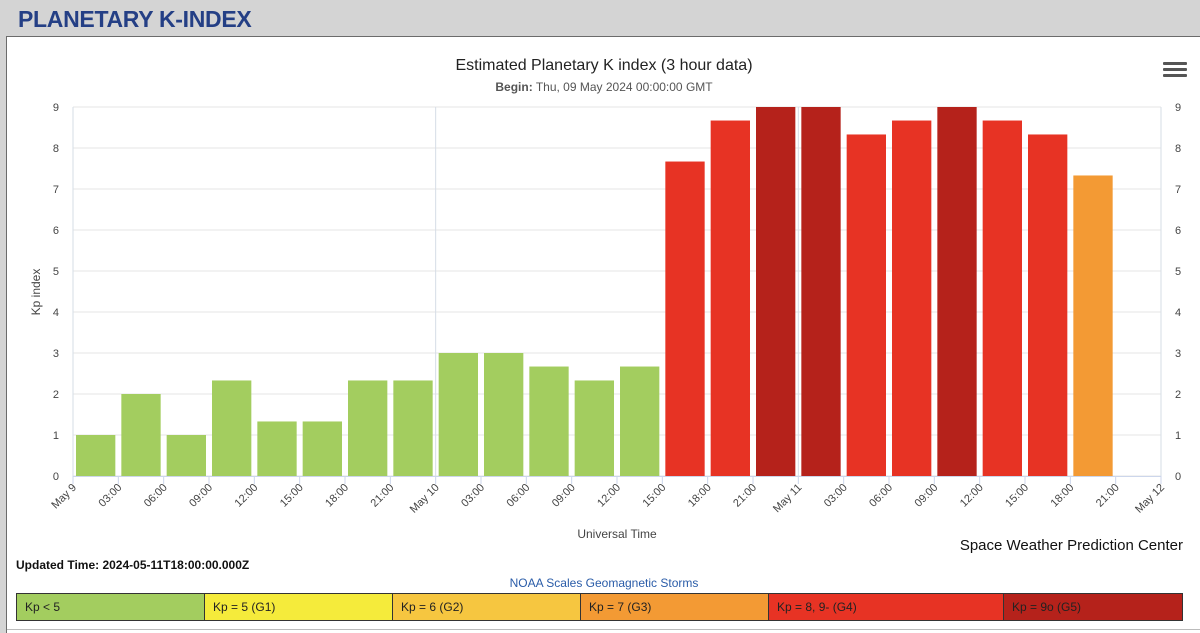  What do you see at coordinates (111, 607) in the screenshot?
I see `scale-item: Kp < 5` at bounding box center [111, 607].